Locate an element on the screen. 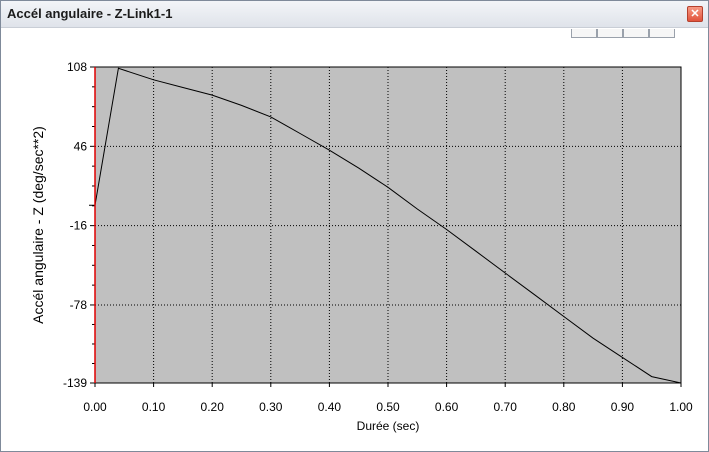 The image size is (709, 452). close-icon: ✕ is located at coordinates (695, 14).